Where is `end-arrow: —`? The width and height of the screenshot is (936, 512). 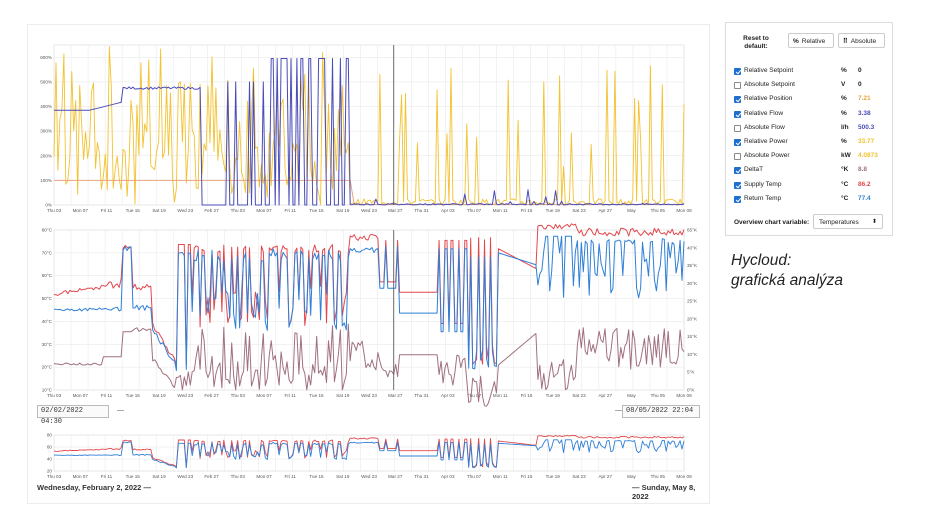
end-arrow: — is located at coordinates (618, 410).